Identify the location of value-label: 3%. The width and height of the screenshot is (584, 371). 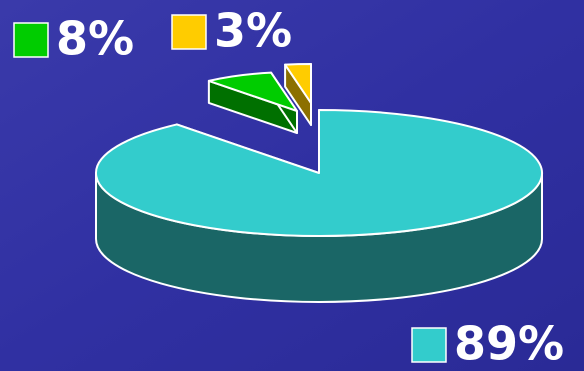
(253, 31).